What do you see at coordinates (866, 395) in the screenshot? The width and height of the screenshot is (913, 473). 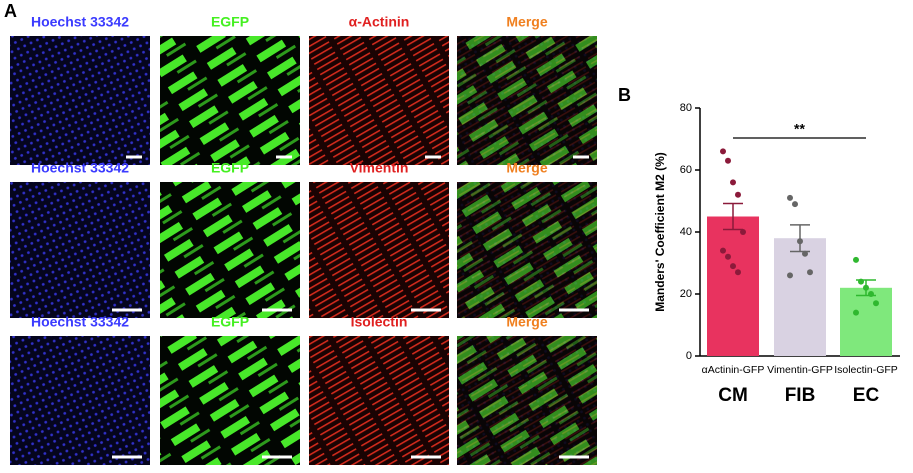 I see `group-label: EC` at bounding box center [866, 395].